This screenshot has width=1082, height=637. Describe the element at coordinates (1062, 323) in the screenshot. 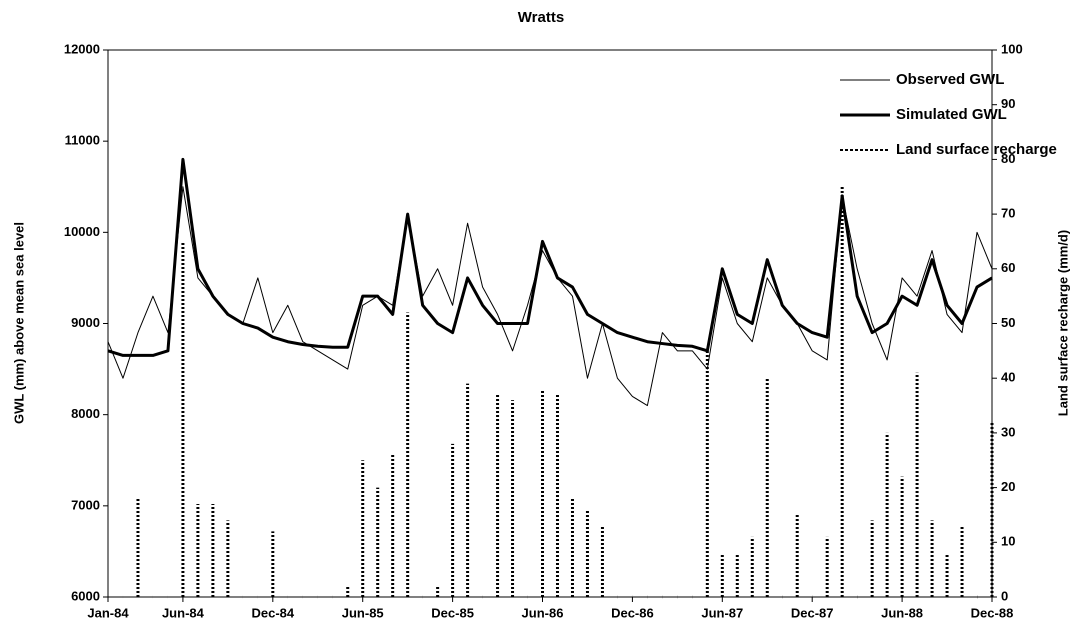

I see `y2-axis-label: Land surface recharge (mm/d)` at that location.